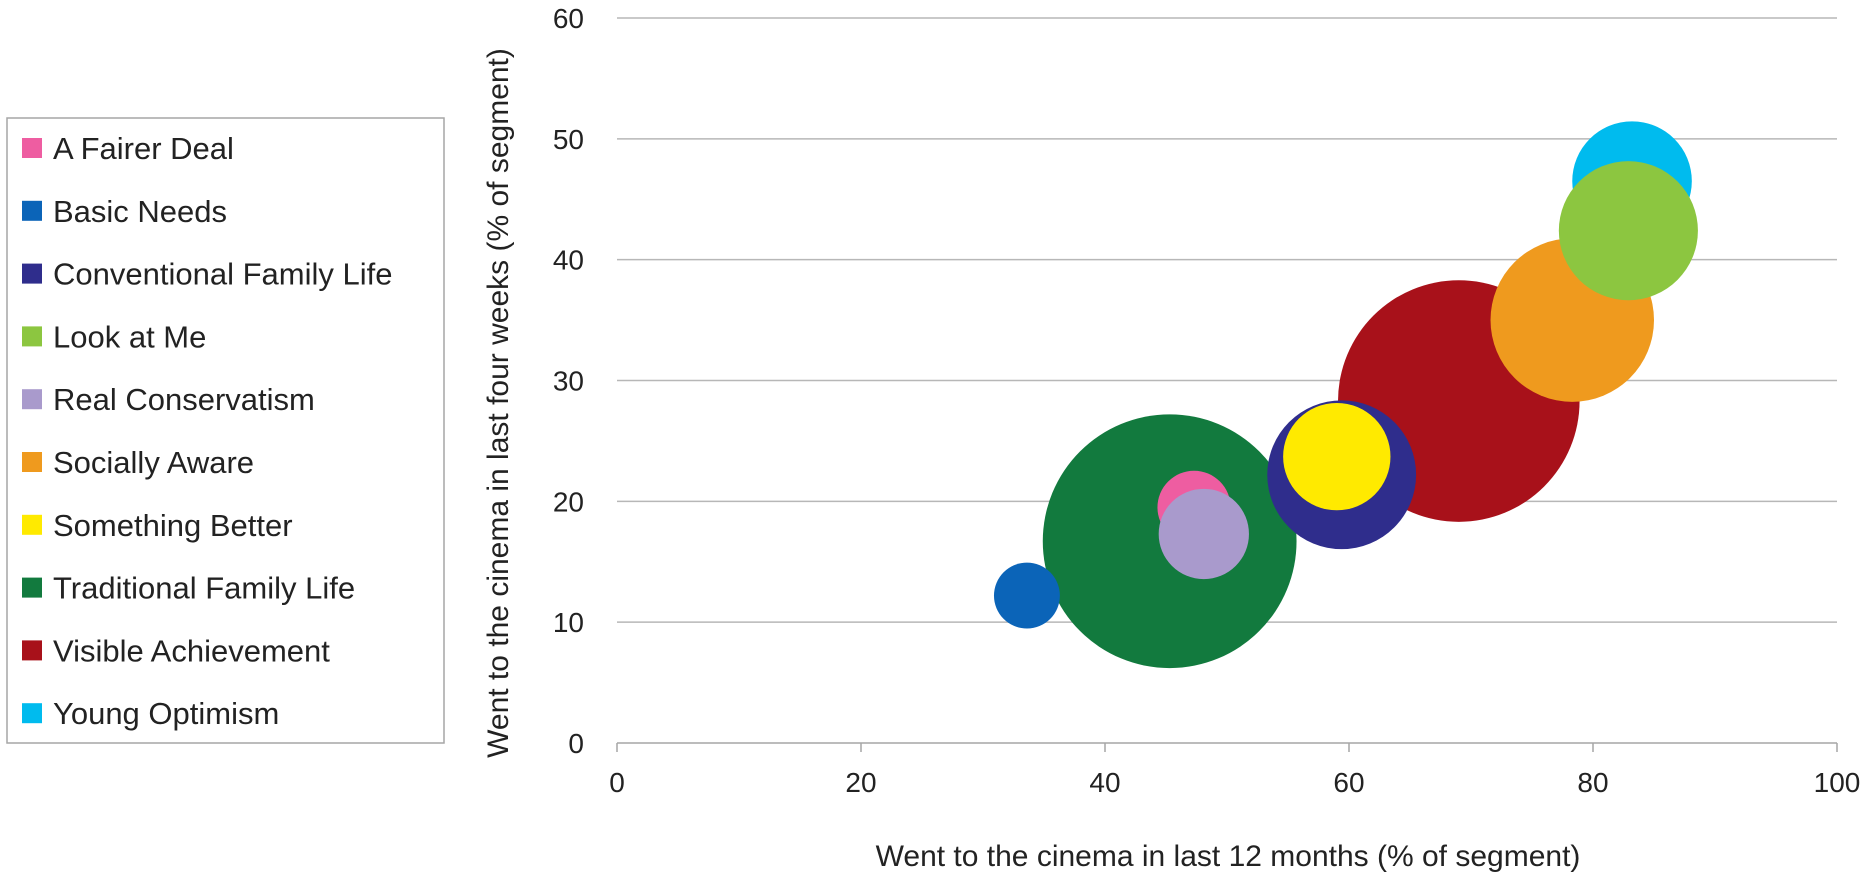 The width and height of the screenshot is (1869, 887). I want to click on legend-item-label: Conventional Family Life, so click(222, 274).